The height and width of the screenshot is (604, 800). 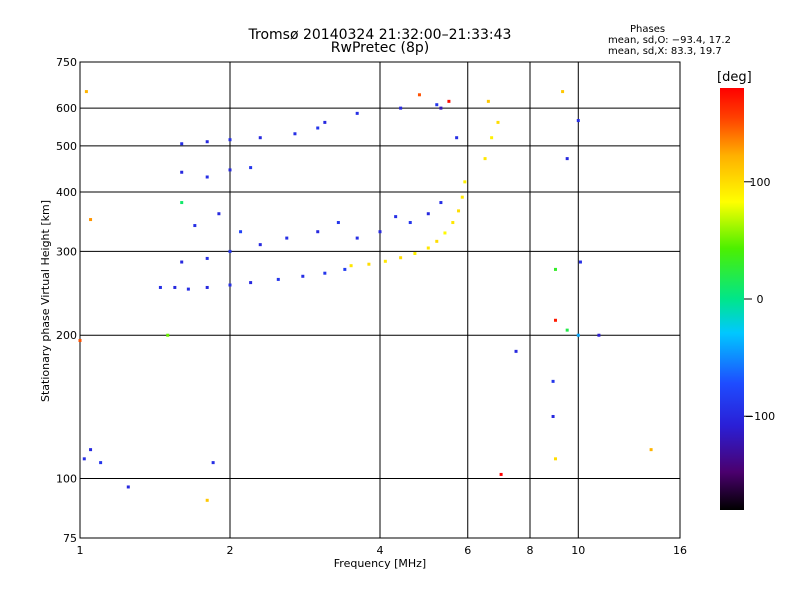 What do you see at coordinates (760, 182) in the screenshot?
I see `colorbar-tick-label: 100` at bounding box center [760, 182].